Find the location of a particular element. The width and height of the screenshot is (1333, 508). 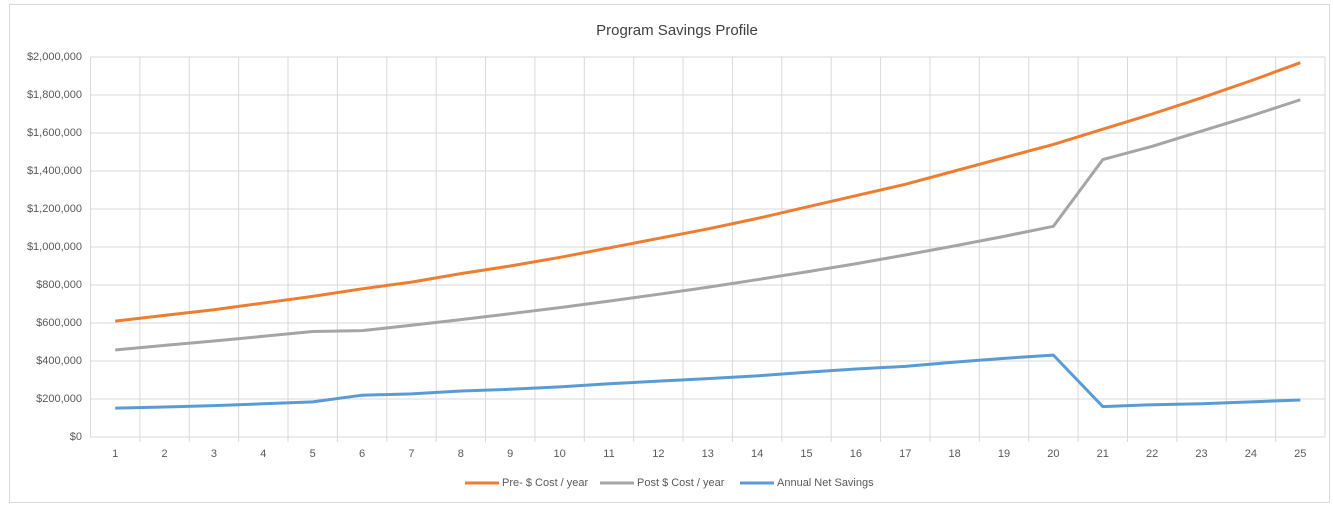

x-tick-label: 1 is located at coordinates (115, 454).